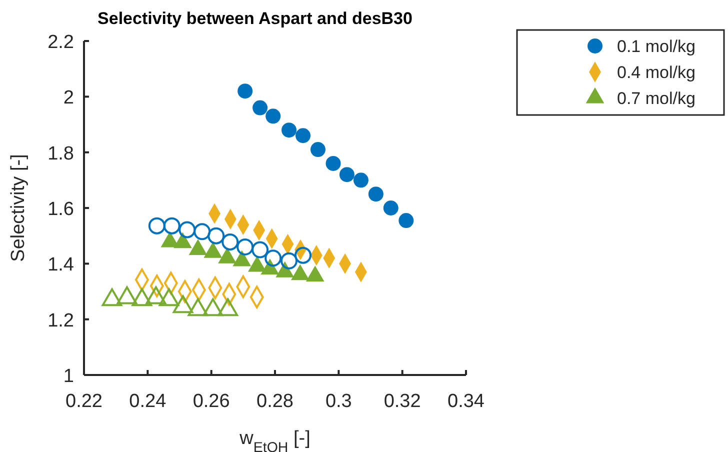 This screenshot has height=452, width=728. What do you see at coordinates (68, 98) in the screenshot?
I see `y-tick-label: 2` at bounding box center [68, 98].